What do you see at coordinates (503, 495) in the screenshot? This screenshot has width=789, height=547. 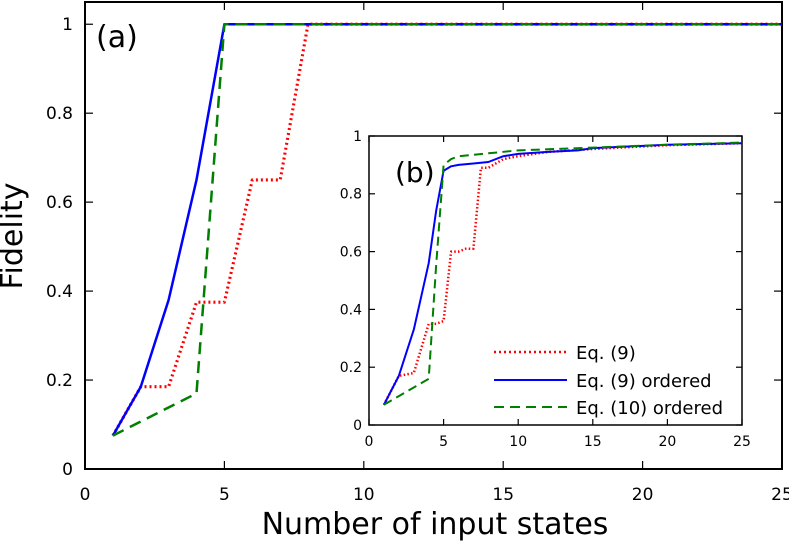 I see `main-x-tick-label: 15` at bounding box center [503, 495].